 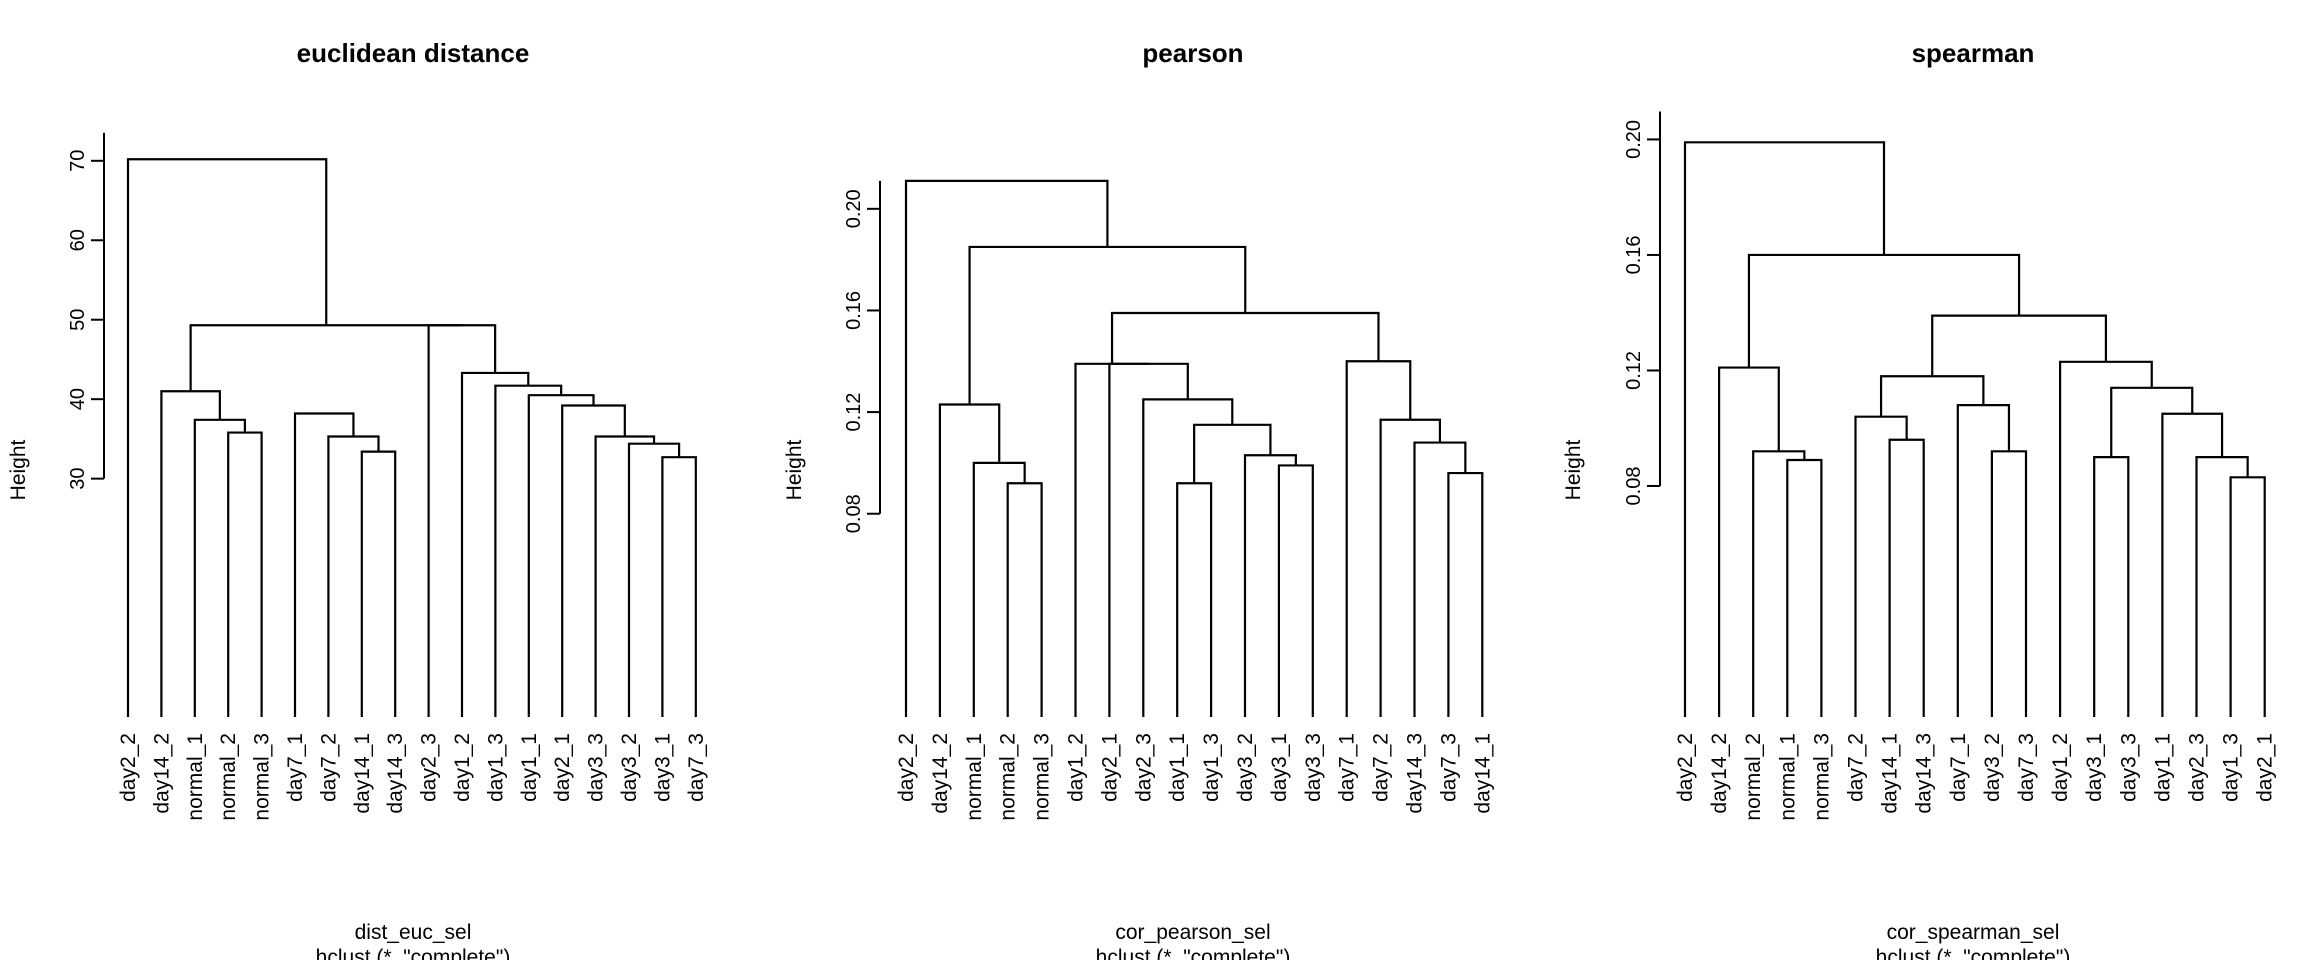 What do you see at coordinates (413, 932) in the screenshot?
I see `x-axis-label: dist_euc_sel` at bounding box center [413, 932].